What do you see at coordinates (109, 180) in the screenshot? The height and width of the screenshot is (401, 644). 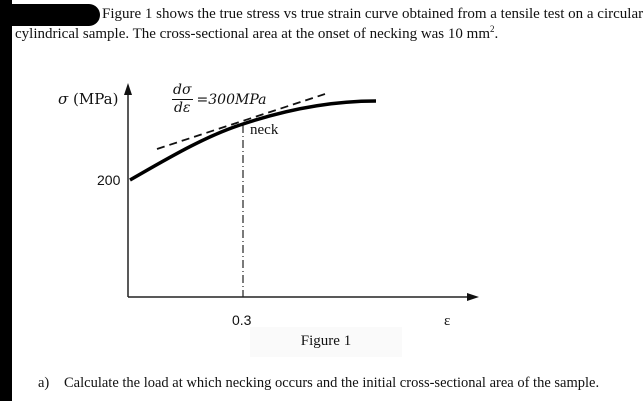 I see `y-tick-200: 200` at bounding box center [109, 180].